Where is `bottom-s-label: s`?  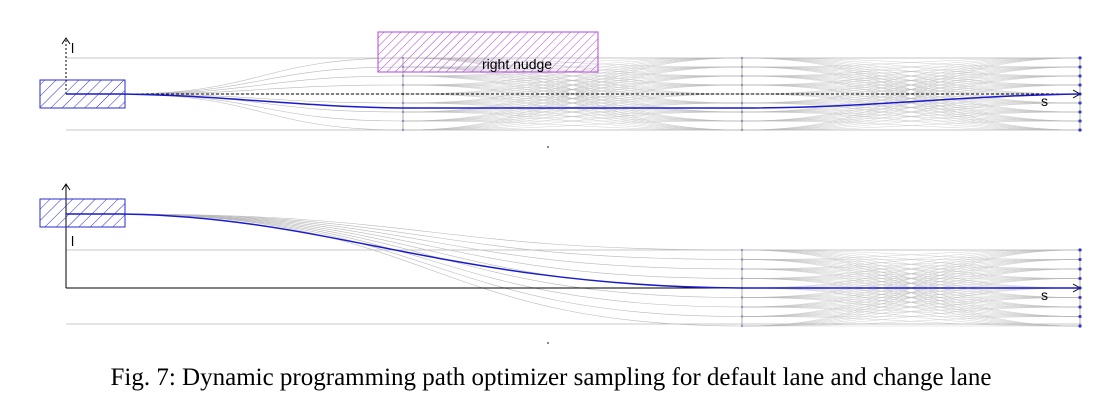
bottom-s-label: s is located at coordinates (1044, 295).